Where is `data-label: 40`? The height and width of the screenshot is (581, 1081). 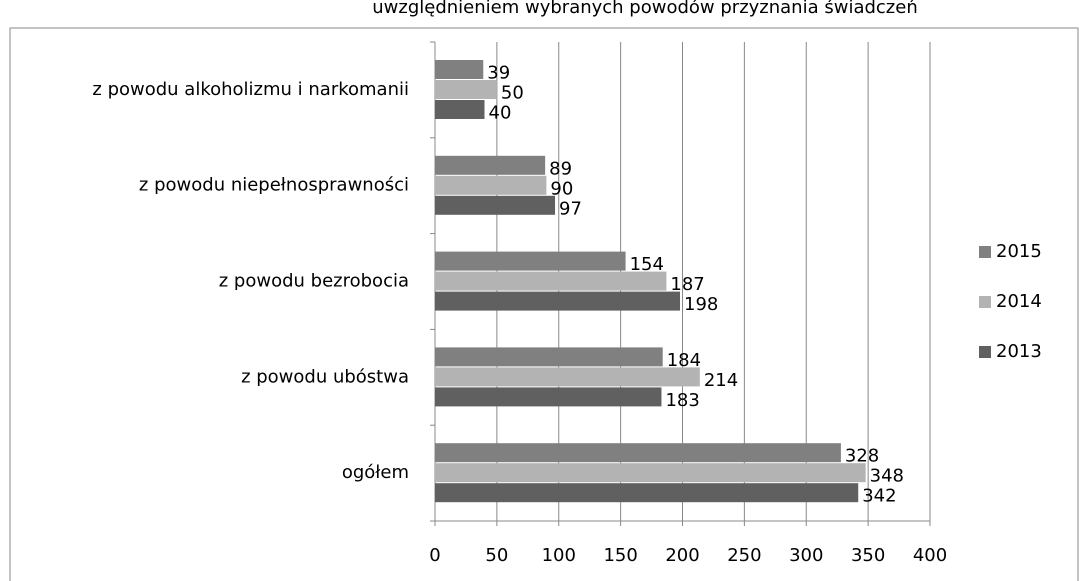 data-label: 40 is located at coordinates (500, 113).